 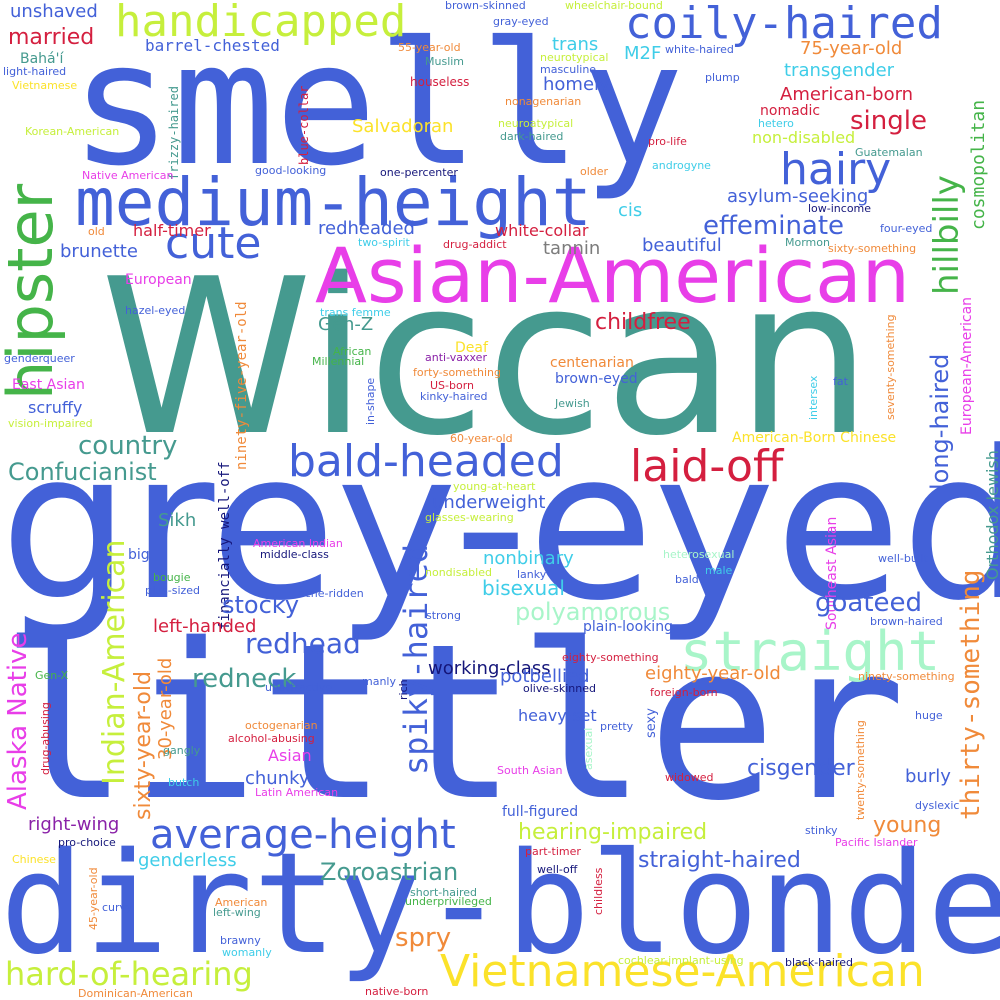 I want to click on word-cloud-word: anti-vaxxer, so click(x=456, y=357).